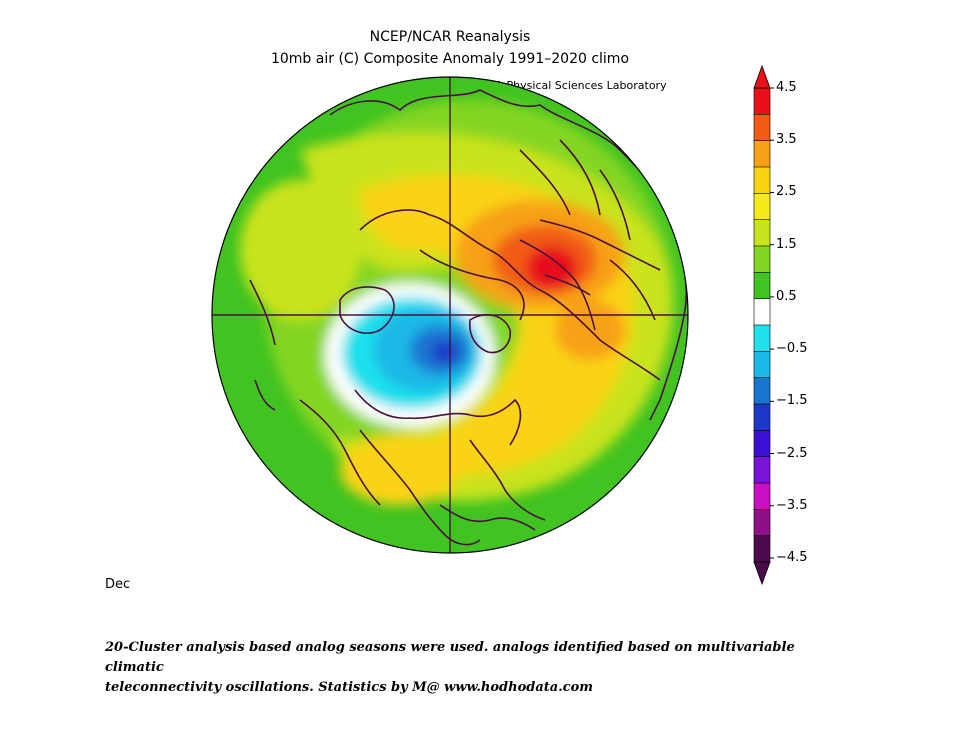 This screenshot has width=965, height=755. Describe the element at coordinates (786, 140) in the screenshot. I see `colorbar-tick-label: 3.5` at that location.